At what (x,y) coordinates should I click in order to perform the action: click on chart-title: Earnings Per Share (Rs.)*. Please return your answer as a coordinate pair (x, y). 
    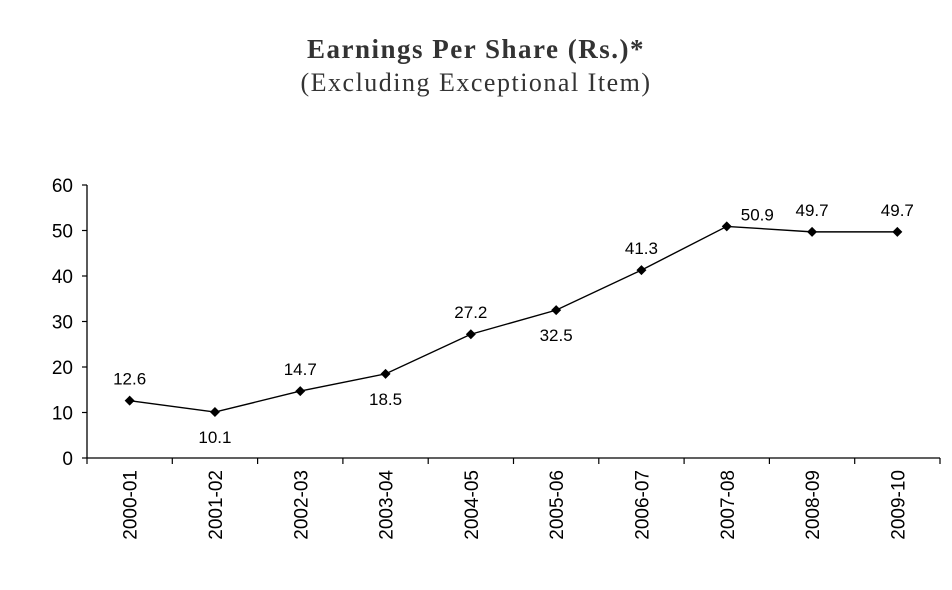
    Looking at the image, I should click on (475, 49).